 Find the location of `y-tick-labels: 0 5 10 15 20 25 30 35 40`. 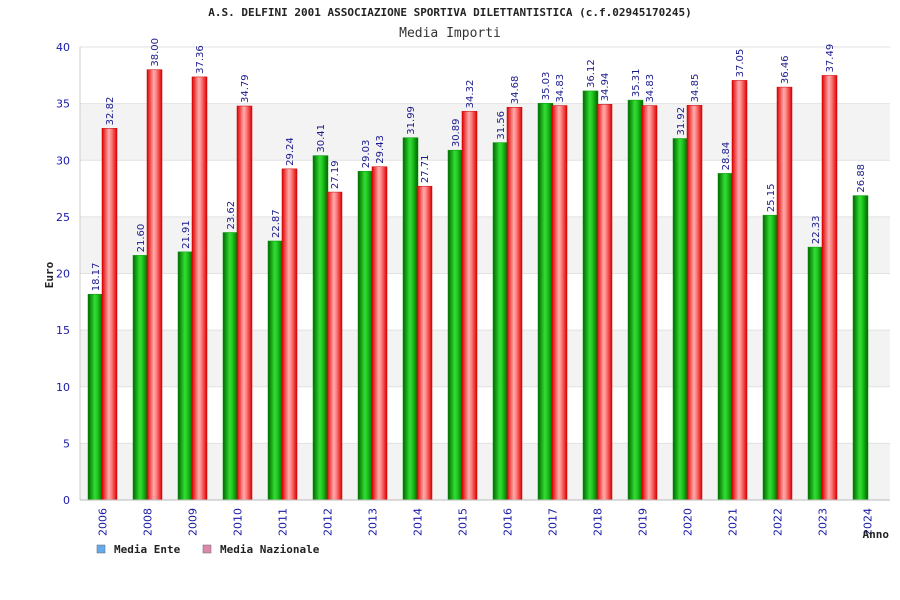

y-tick-labels: 0 5 10 15 20 25 30 35 40 is located at coordinates (63, 274).